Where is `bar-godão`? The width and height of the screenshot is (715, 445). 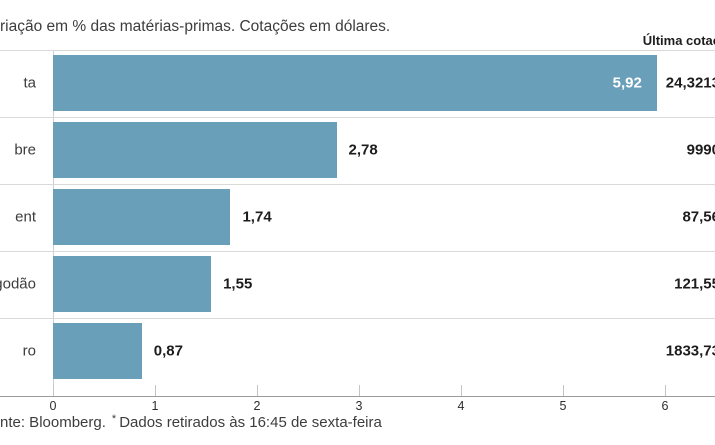
bar-godão is located at coordinates (132, 284).